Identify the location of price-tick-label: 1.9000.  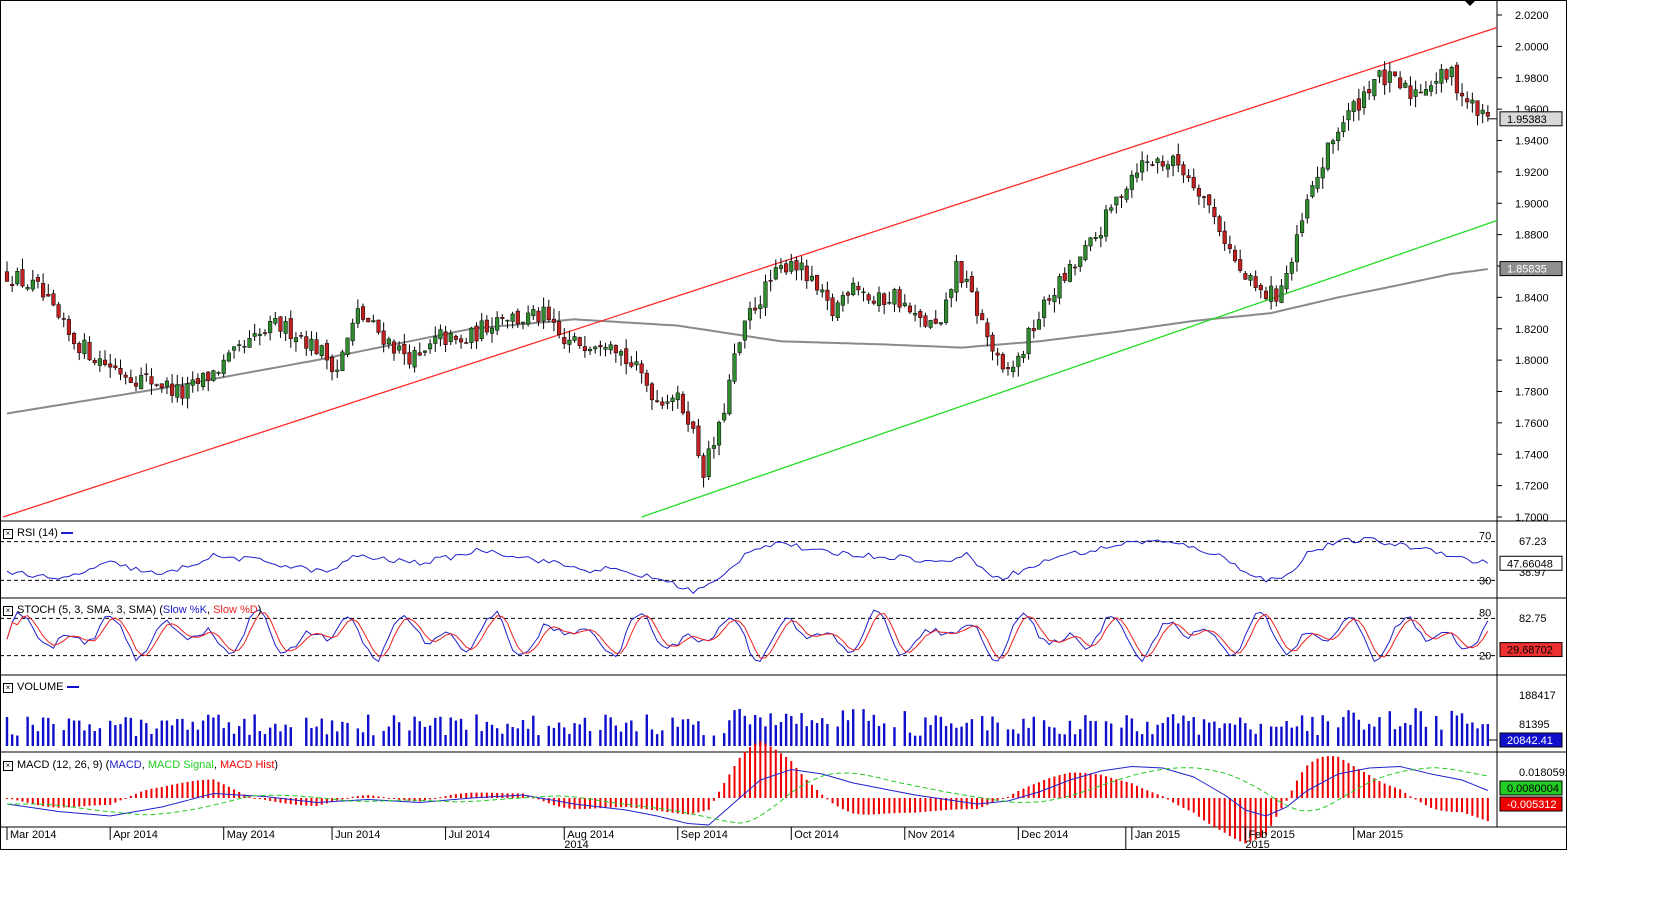
(1532, 204).